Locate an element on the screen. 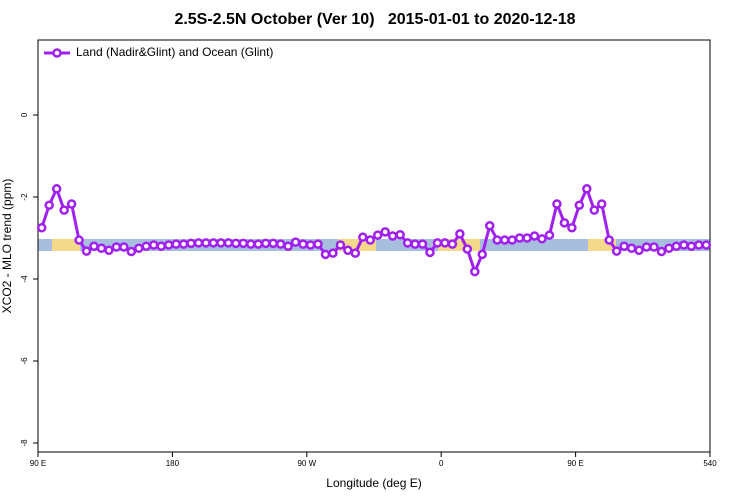  x-tick-label: 0 is located at coordinates (441, 463).